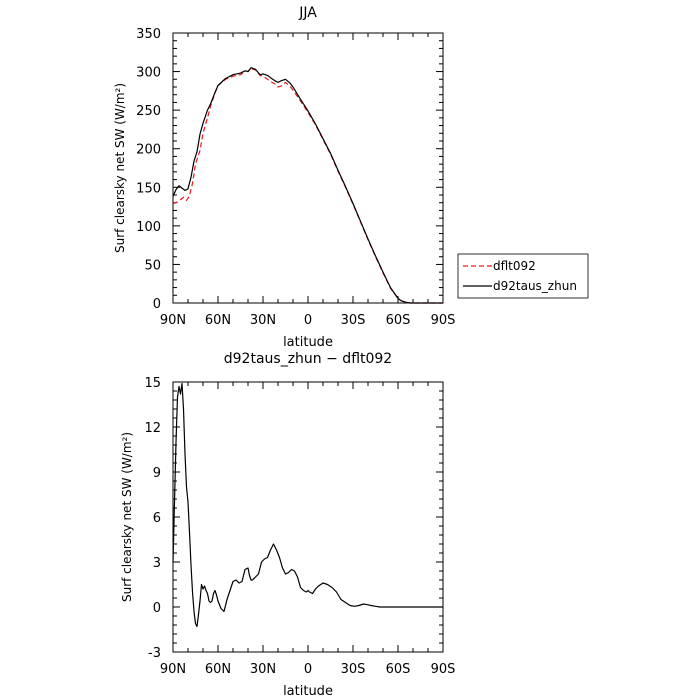 This screenshot has height=700, width=700. Describe the element at coordinates (154, 653) in the screenshot. I see `bottom-y-tick-label: -3` at that location.